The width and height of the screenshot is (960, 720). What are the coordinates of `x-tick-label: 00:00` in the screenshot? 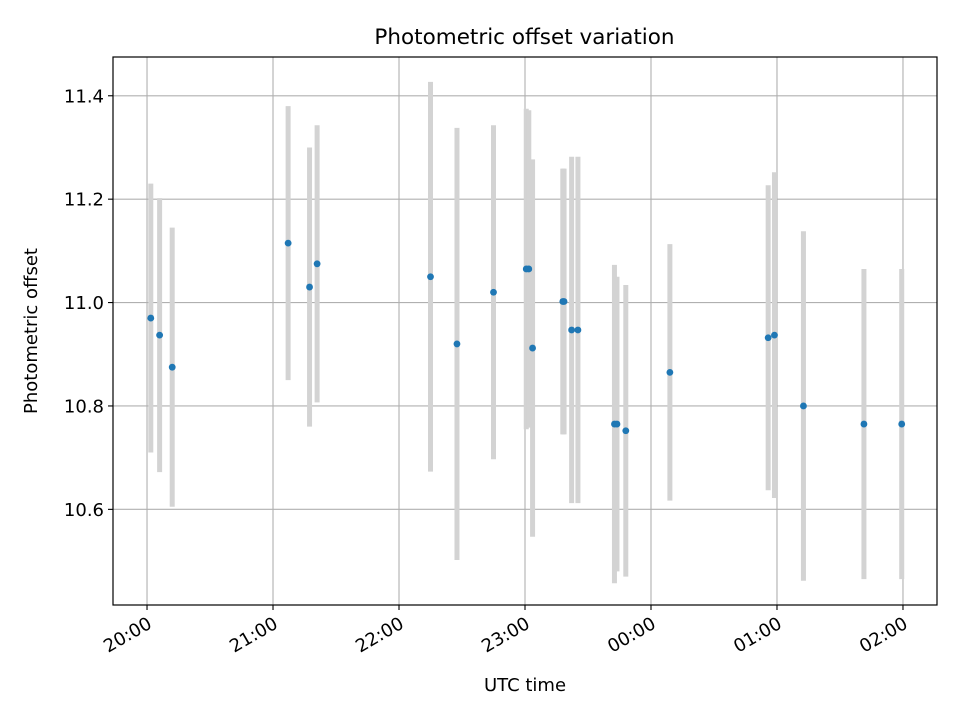 It's located at (631, 635).